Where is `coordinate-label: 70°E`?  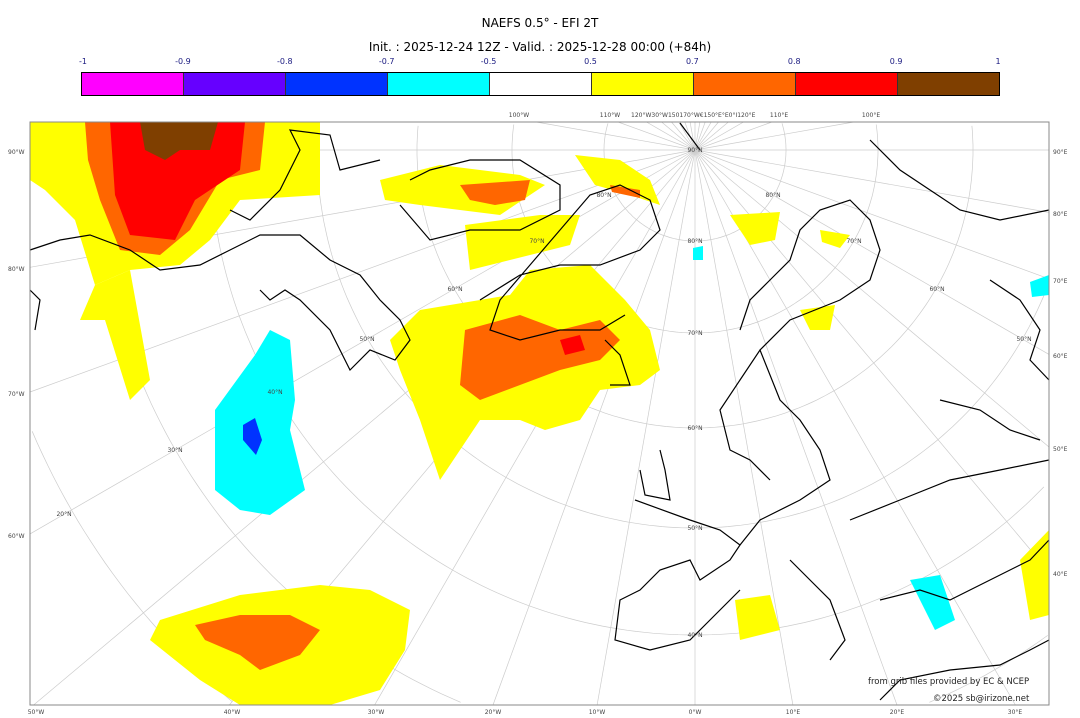 coordinate-label: 70°E is located at coordinates (1060, 281).